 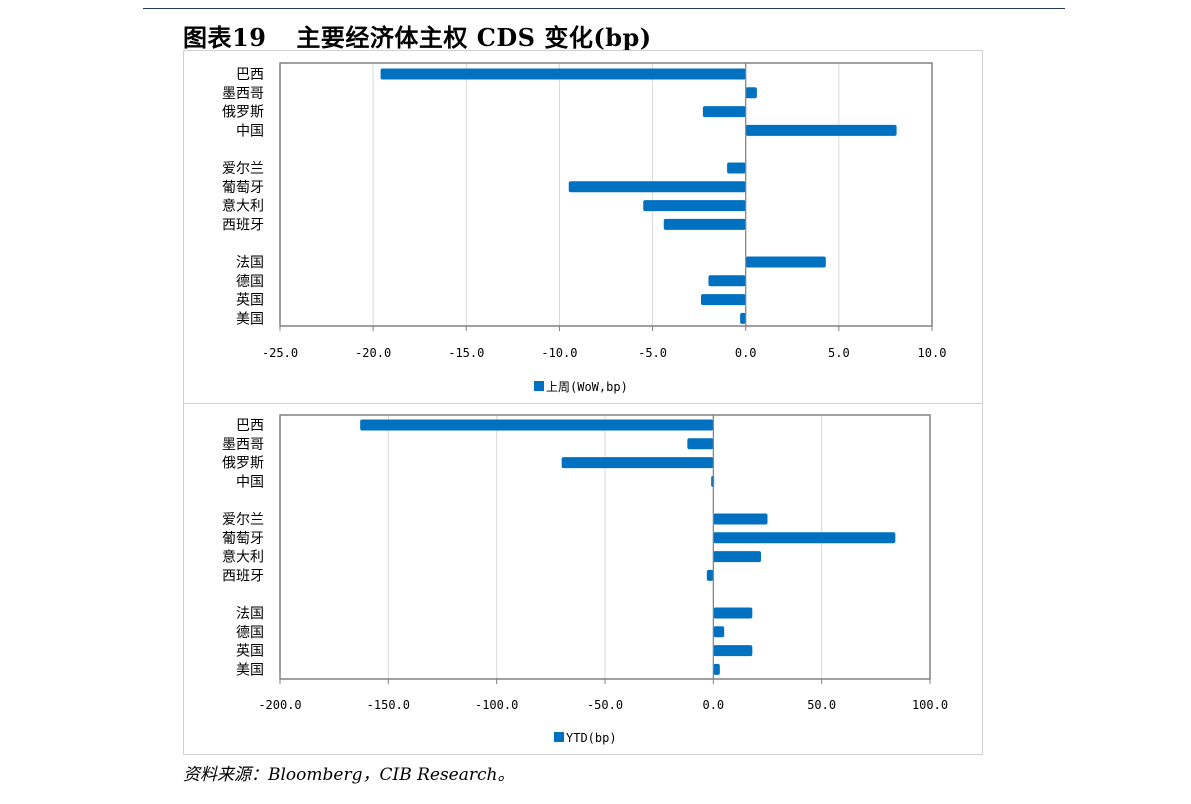 I want to click on x-tick-label: -100.0, so click(x=496, y=705).